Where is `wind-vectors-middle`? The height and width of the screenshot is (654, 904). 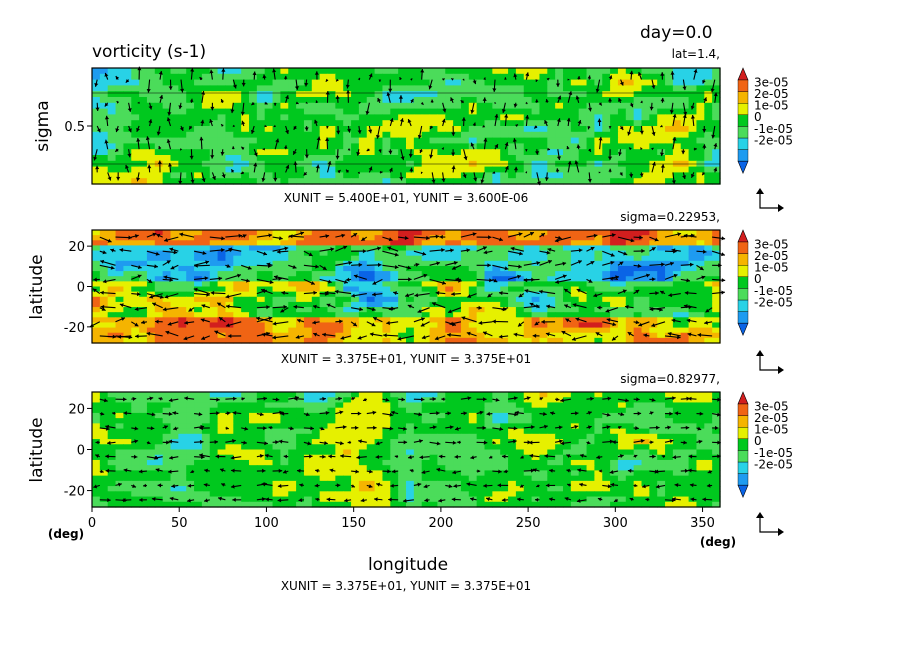
wind-vectors-middle is located at coordinates (407, 286).